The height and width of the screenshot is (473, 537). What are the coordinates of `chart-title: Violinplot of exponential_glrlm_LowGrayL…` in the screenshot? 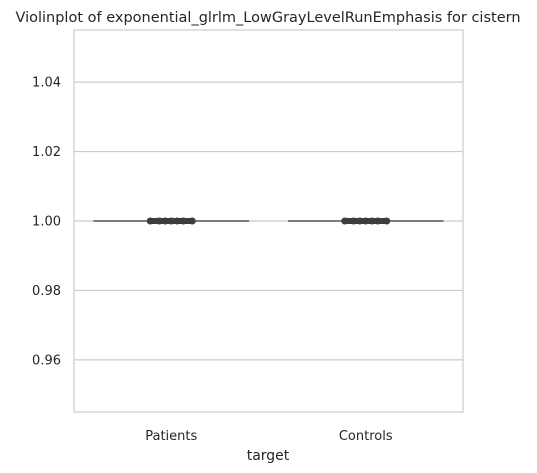 It's located at (267, 18).